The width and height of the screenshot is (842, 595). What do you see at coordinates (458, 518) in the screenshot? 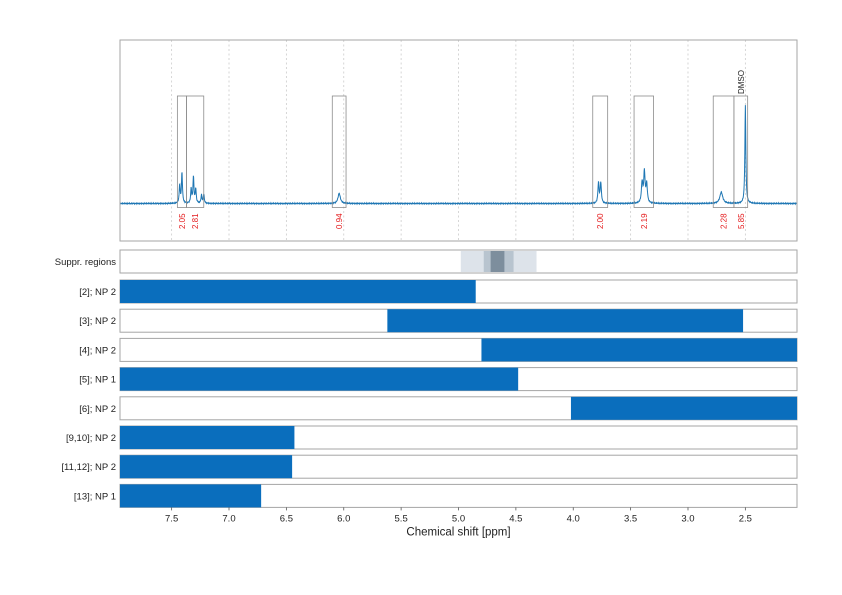
I see `x-tick-label: 5.0` at bounding box center [458, 518].